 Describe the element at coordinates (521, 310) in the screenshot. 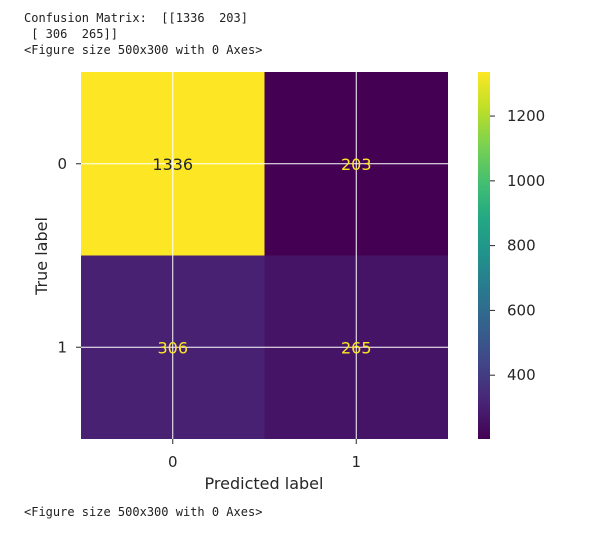

I see `colorbar-tick-label: 600` at that location.